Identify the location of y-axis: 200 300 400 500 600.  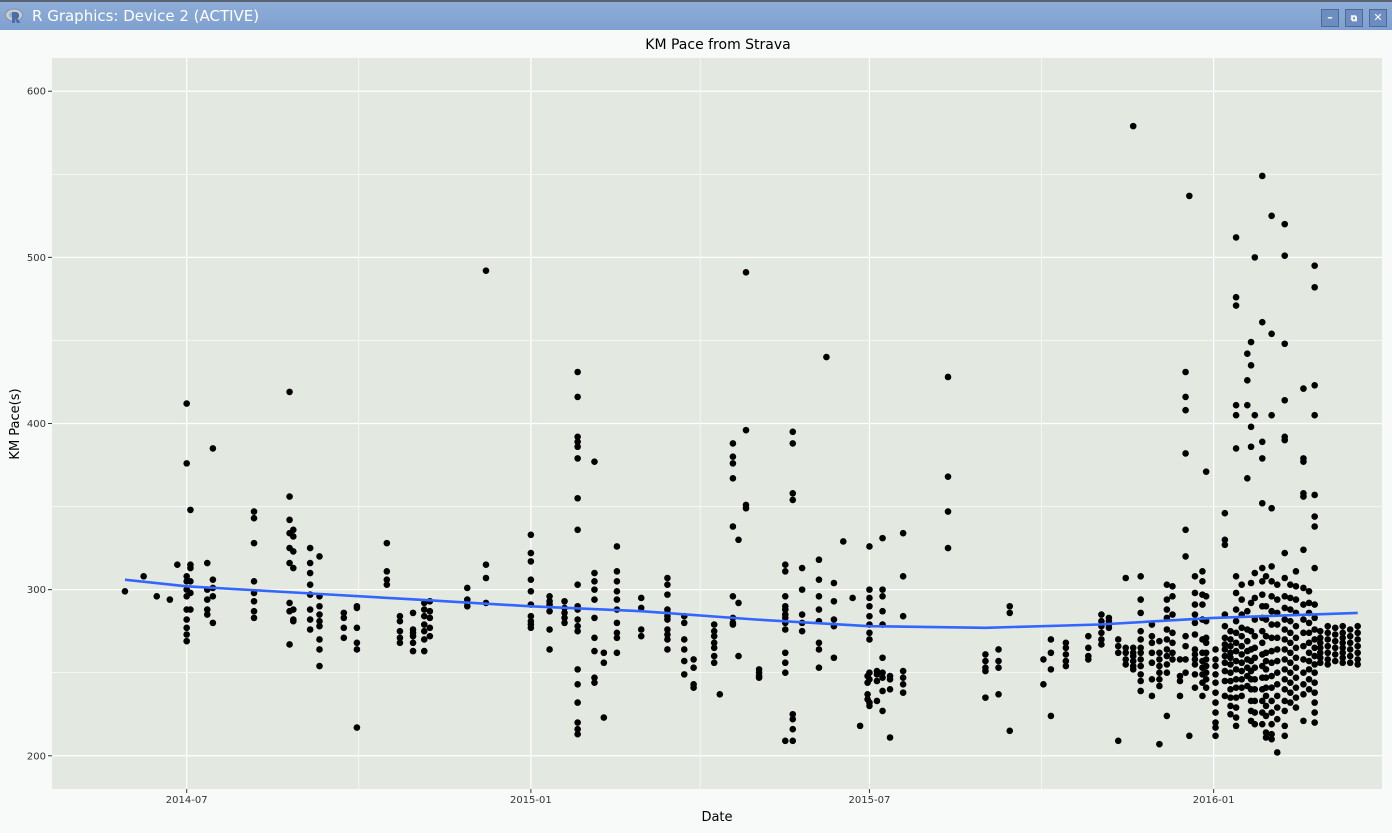
(39, 424).